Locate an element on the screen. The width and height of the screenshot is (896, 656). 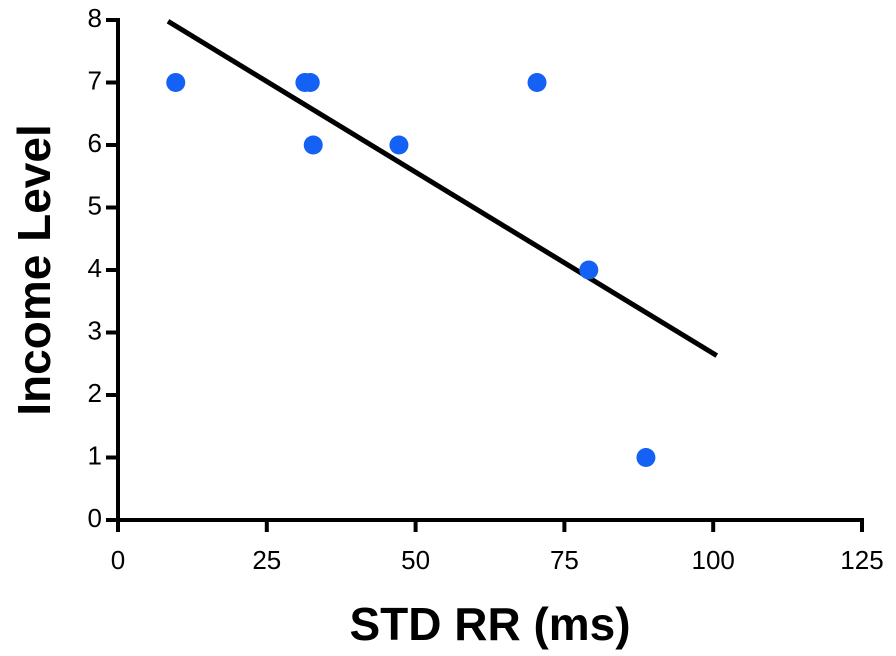
y-tick-label: 3 is located at coordinates (95, 330).